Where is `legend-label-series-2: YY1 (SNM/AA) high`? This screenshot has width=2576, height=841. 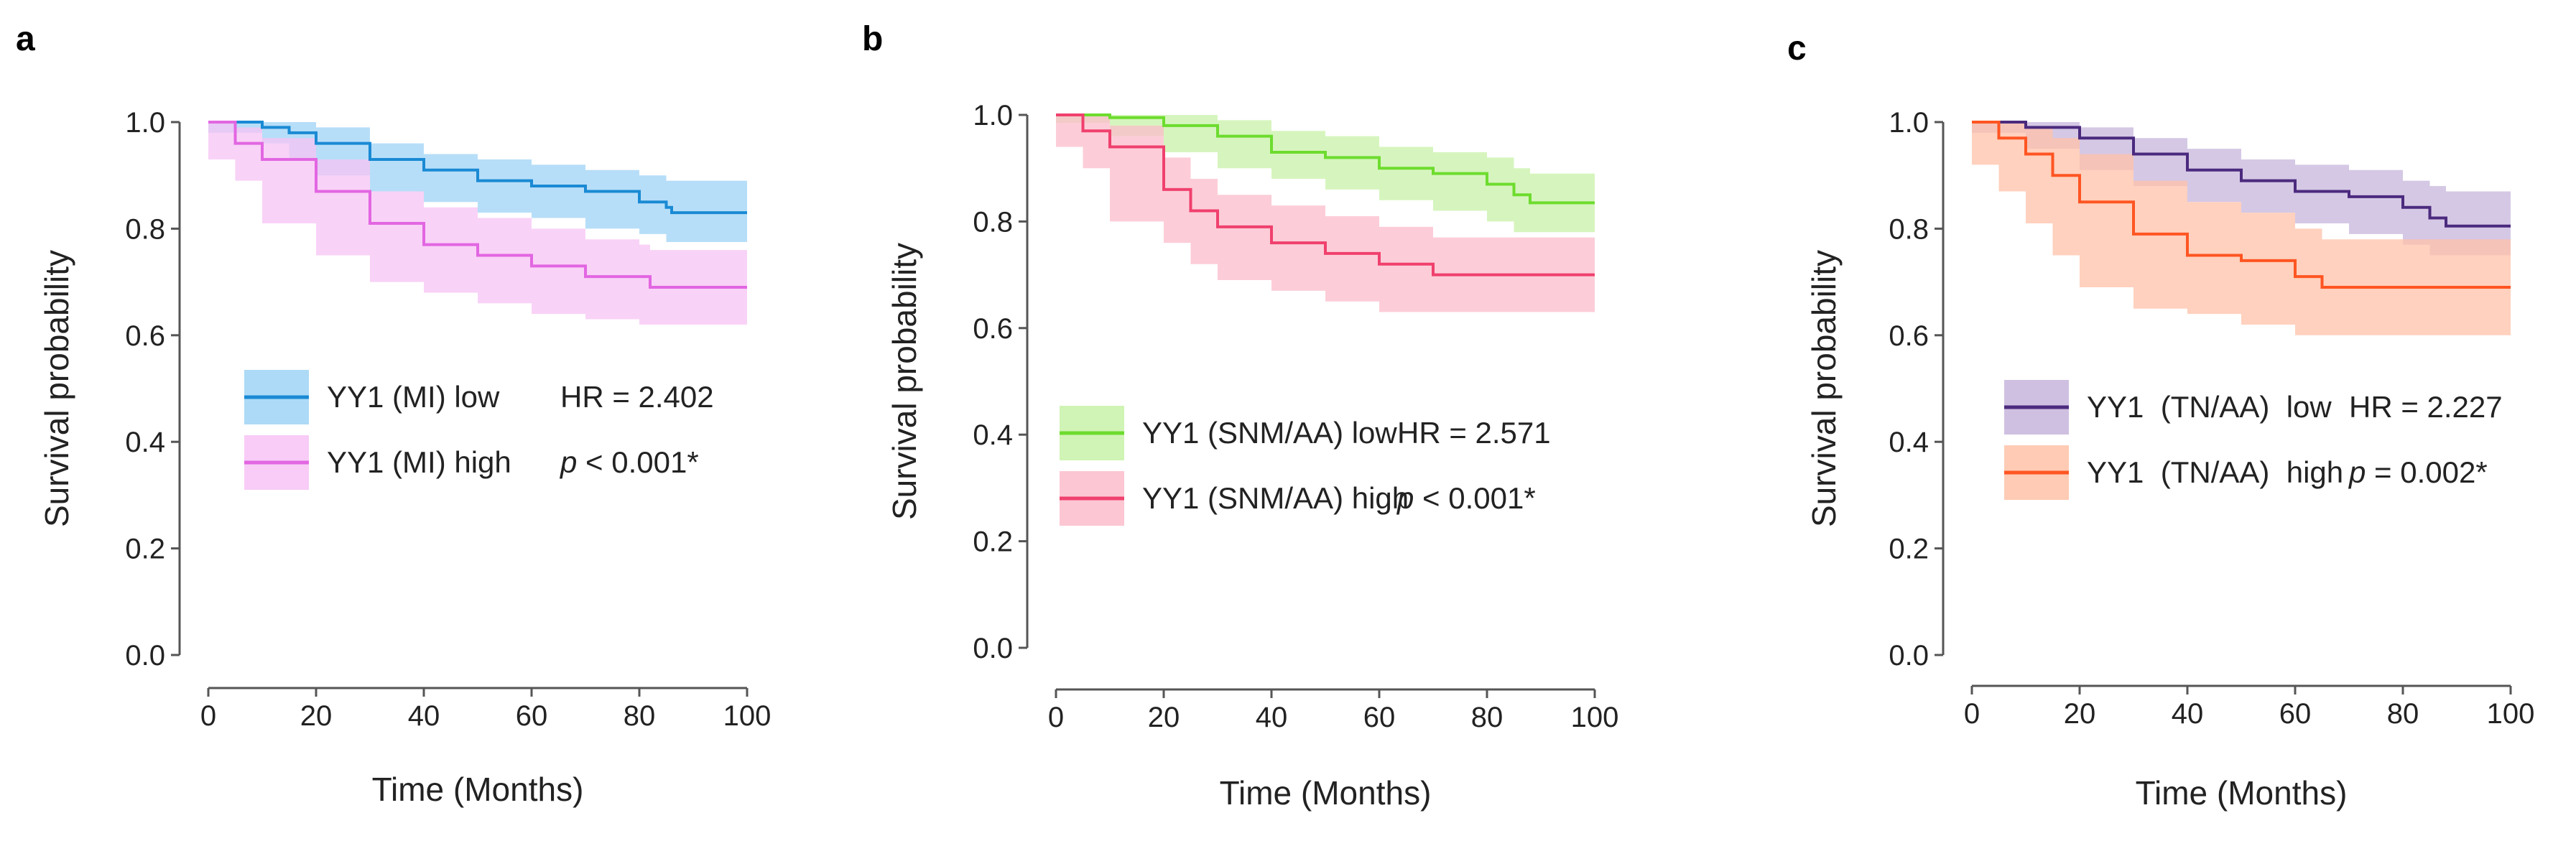 legend-label-series-2: YY1 (SNM/AA) high is located at coordinates (1275, 498).